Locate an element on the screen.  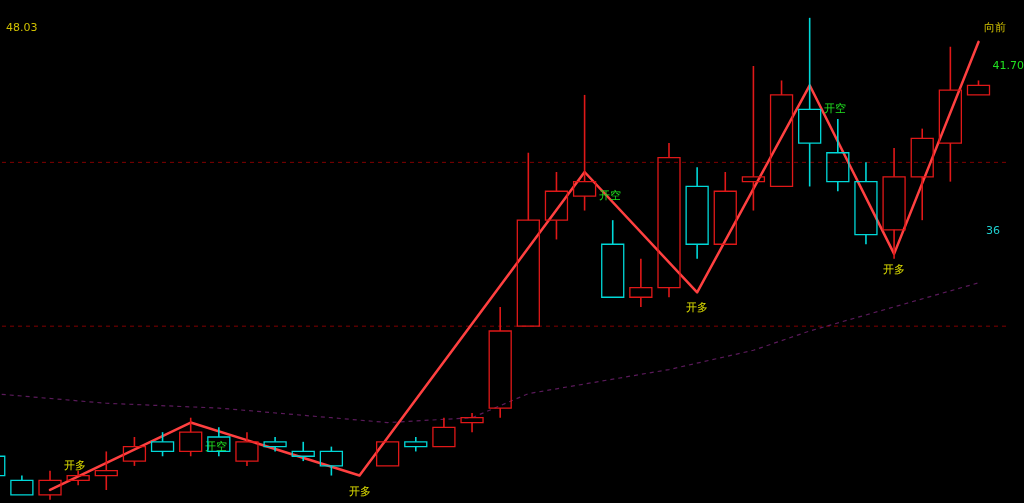
annotation: 向前 is located at coordinates (995, 27).